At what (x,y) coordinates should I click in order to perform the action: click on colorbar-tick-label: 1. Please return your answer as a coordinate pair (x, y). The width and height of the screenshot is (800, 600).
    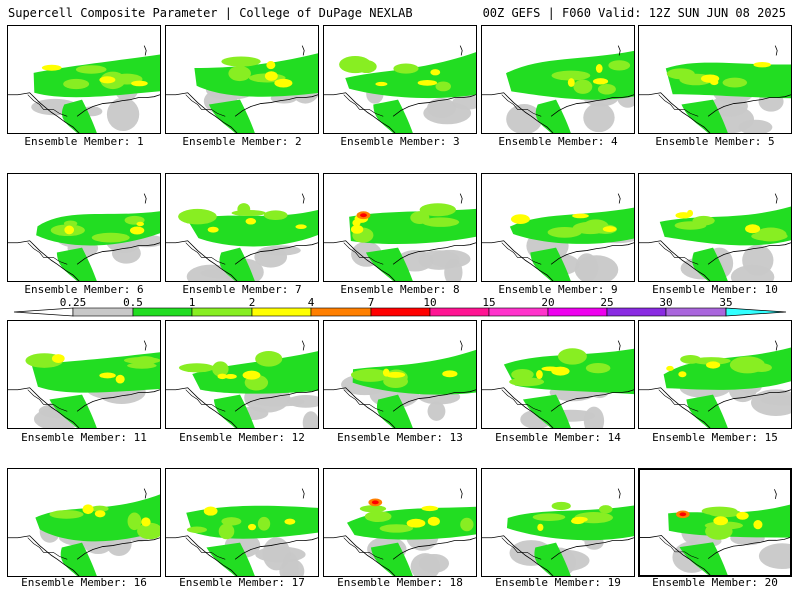
    Looking at the image, I should click on (192, 302).